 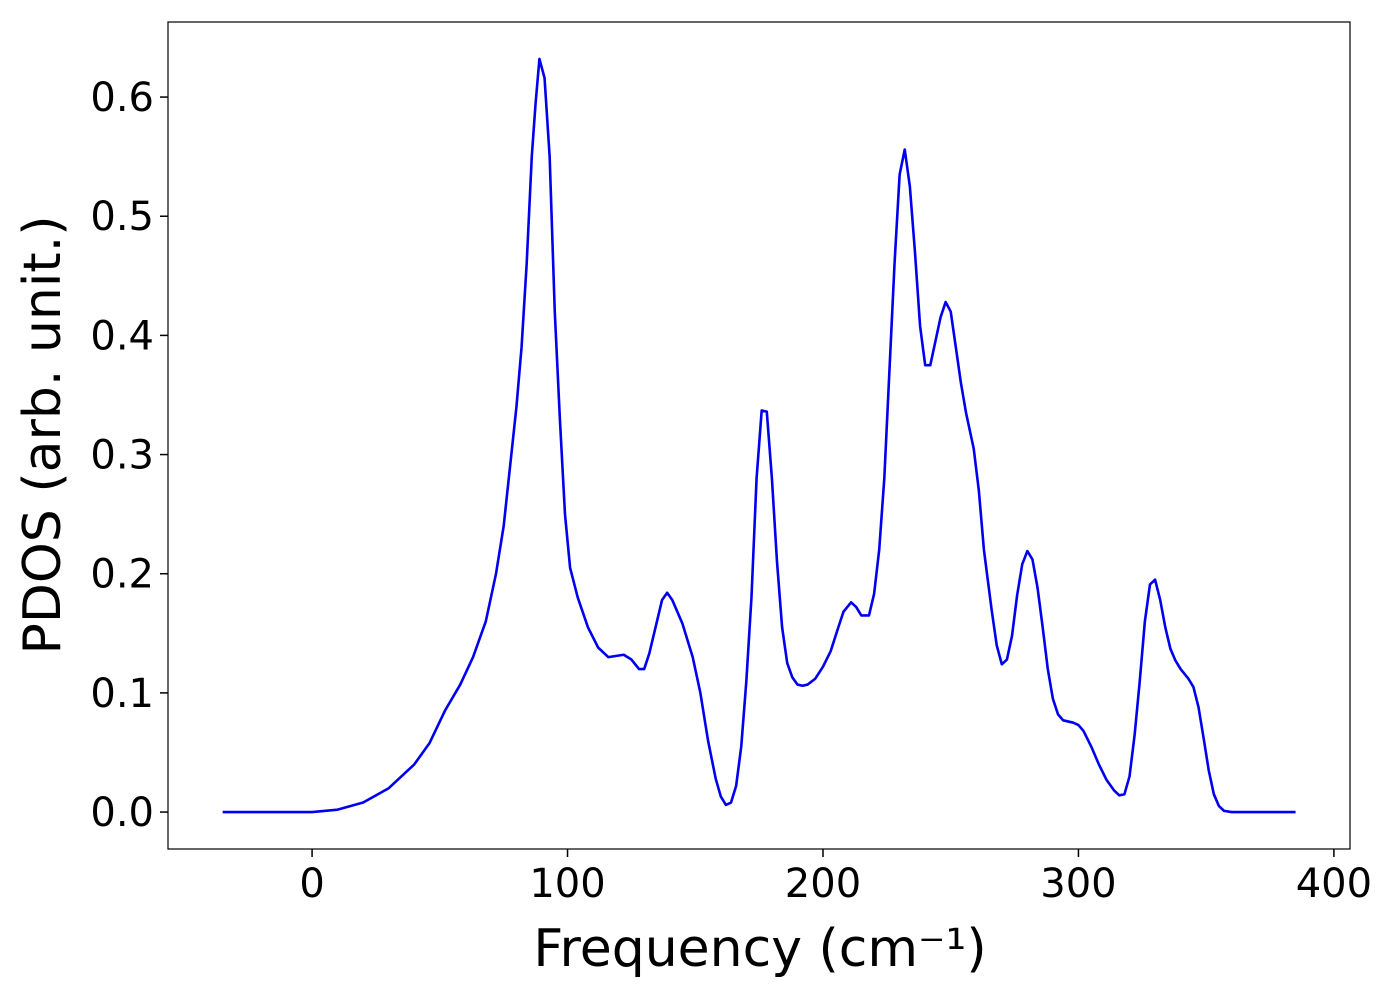 I want to click on x-tick-label: 100, so click(x=567, y=884).